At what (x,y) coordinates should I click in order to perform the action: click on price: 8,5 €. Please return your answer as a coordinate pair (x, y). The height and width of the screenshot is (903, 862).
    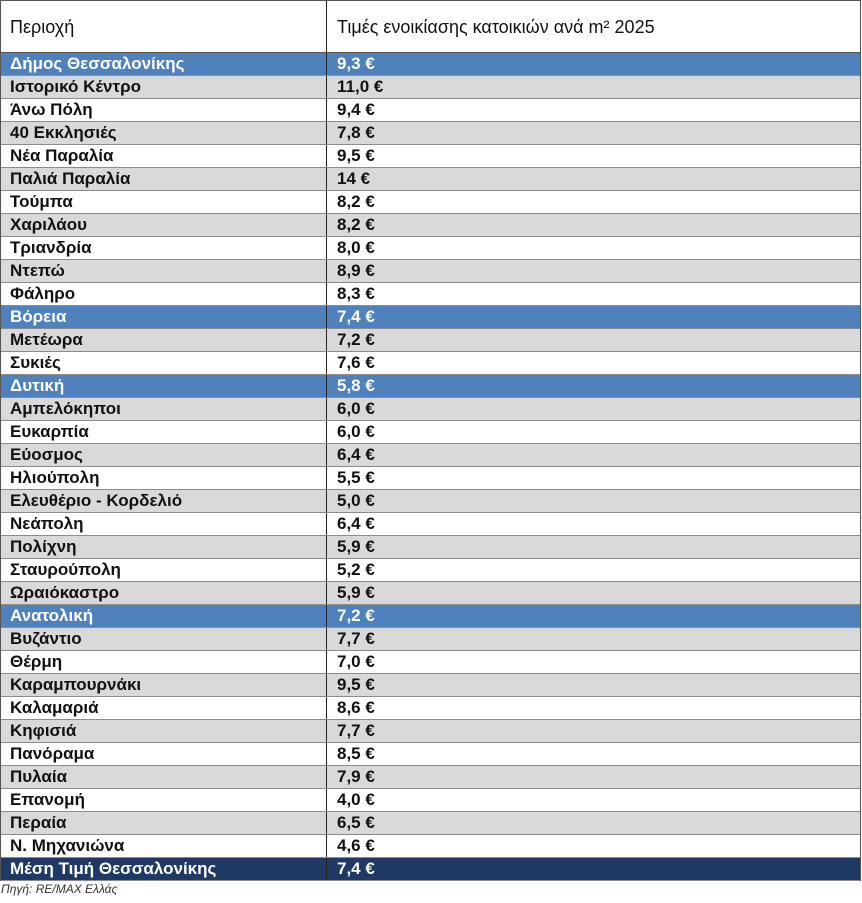
    Looking at the image, I should click on (356, 753).